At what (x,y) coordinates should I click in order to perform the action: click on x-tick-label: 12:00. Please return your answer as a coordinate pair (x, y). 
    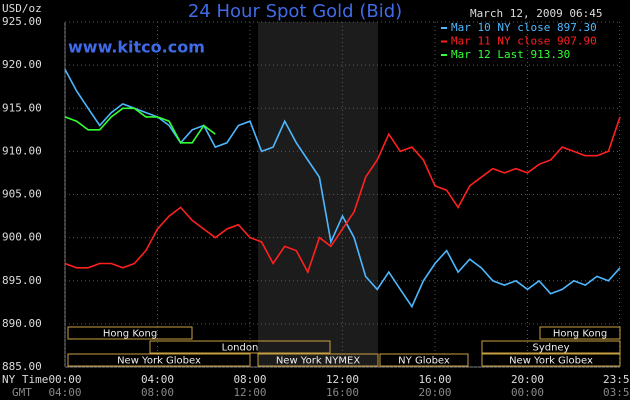
    Looking at the image, I should click on (342, 379).